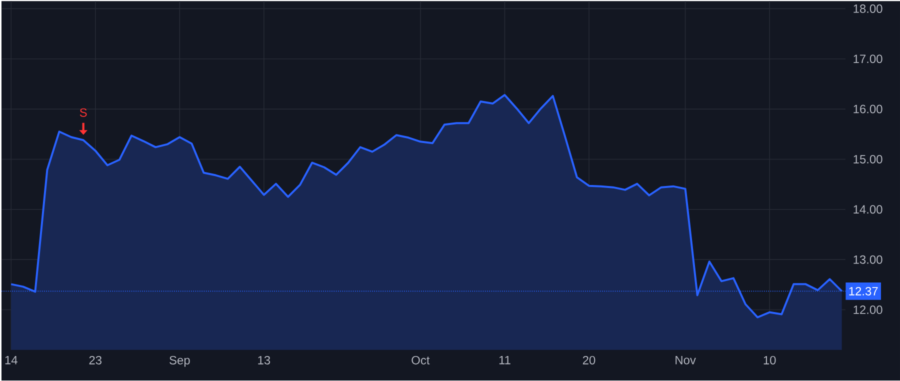 This screenshot has height=381, width=900. I want to click on x-tick-label: Sep, so click(180, 362).